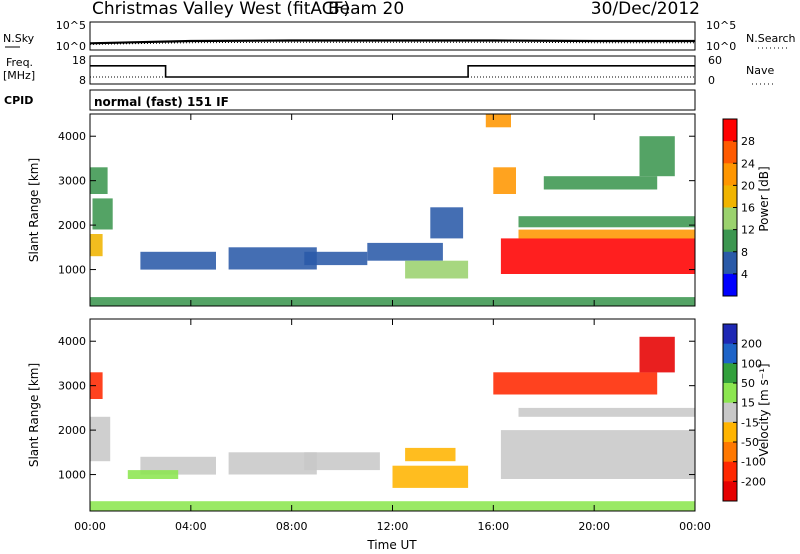  Describe the element at coordinates (748, 163) in the screenshot. I see `colorbar-tick-label: 24` at that location.